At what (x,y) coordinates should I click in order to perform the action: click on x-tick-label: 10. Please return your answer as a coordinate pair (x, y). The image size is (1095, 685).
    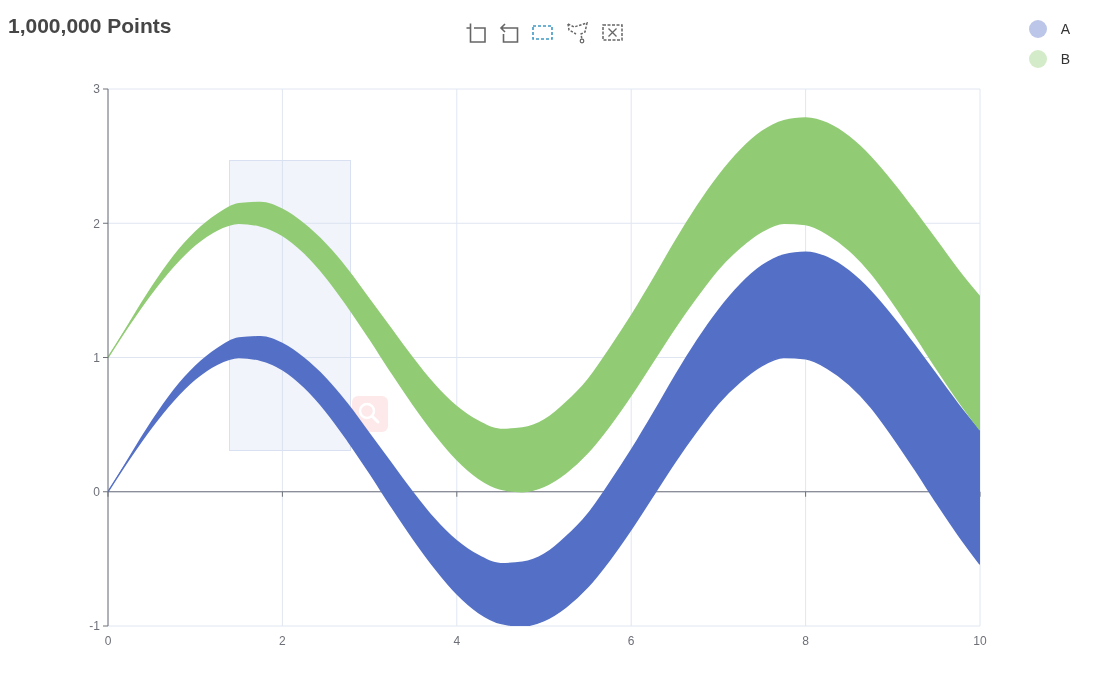
    Looking at the image, I should click on (980, 640).